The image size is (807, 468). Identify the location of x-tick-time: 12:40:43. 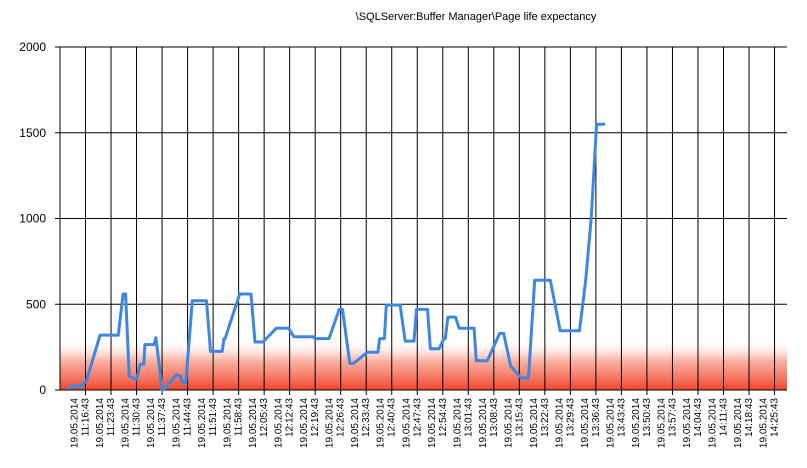
(392, 417).